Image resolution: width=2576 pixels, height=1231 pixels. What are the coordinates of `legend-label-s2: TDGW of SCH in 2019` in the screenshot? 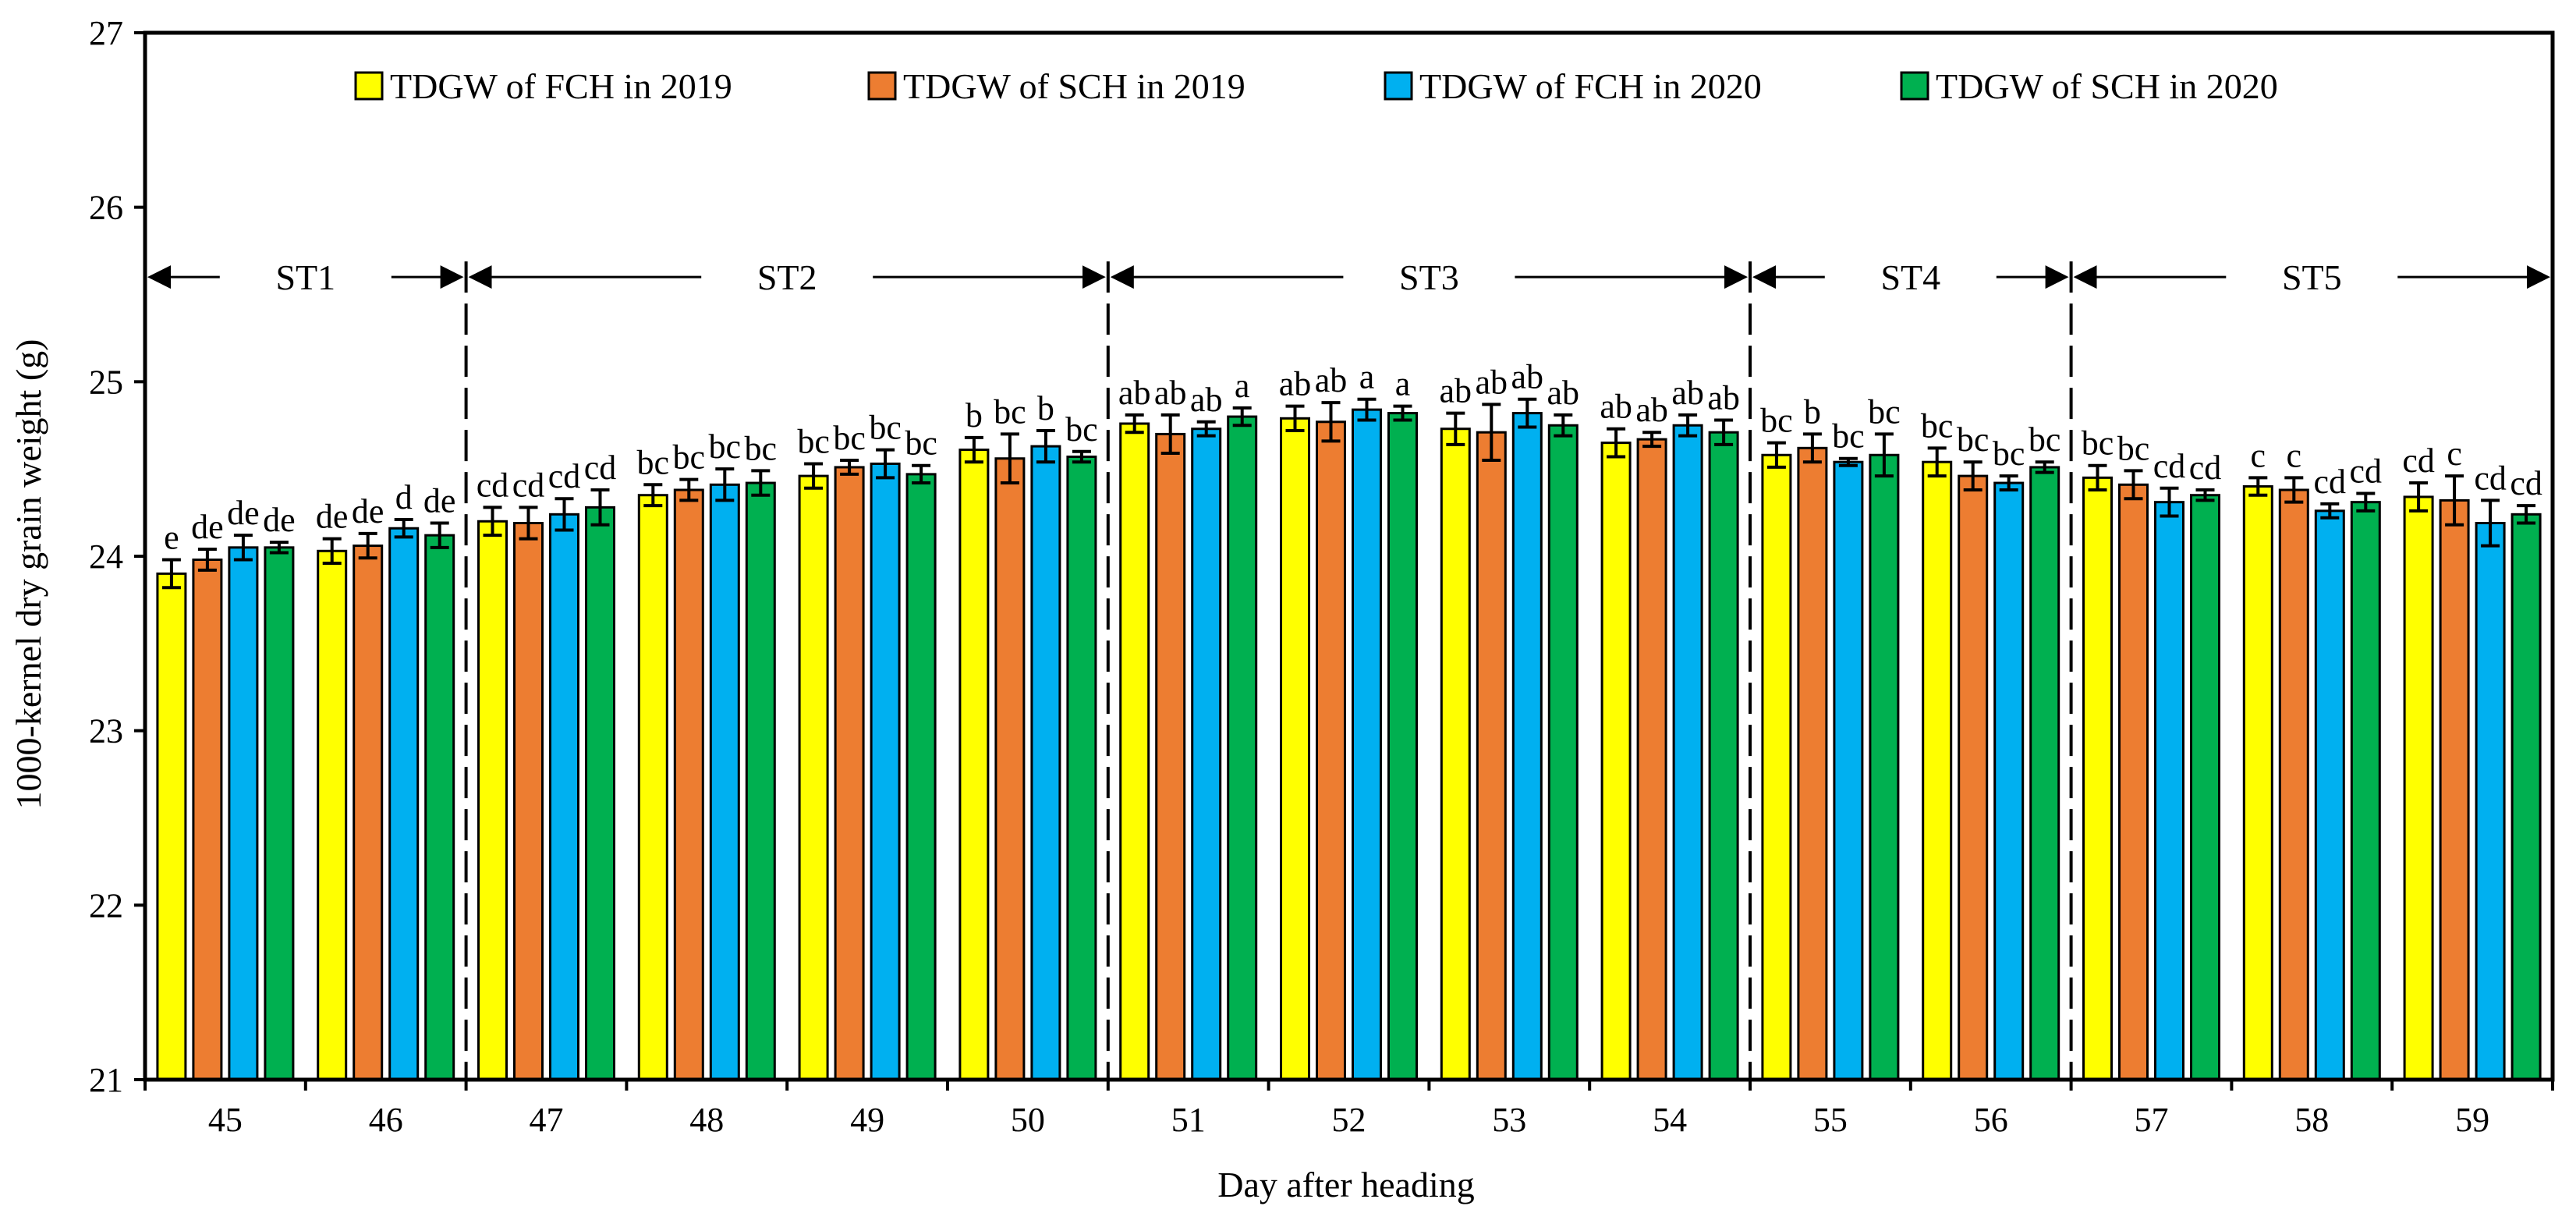 It's located at (1074, 86).